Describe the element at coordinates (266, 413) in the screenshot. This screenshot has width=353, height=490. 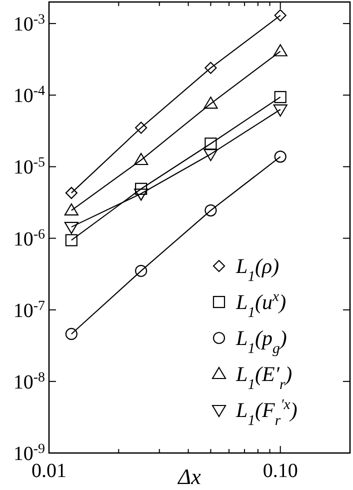
I see `legend-label: L$_{1}$(F$_{r}$$^{′x}$)` at that location.